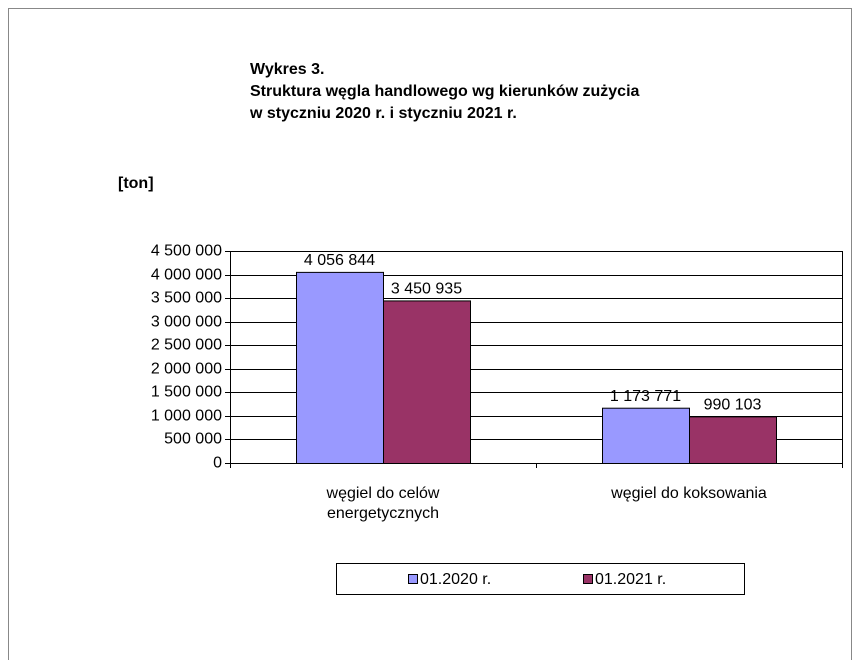 The height and width of the screenshot is (660, 861). Describe the element at coordinates (287, 69) in the screenshot. I see `chart-title-line: Wykres 3.` at that location.